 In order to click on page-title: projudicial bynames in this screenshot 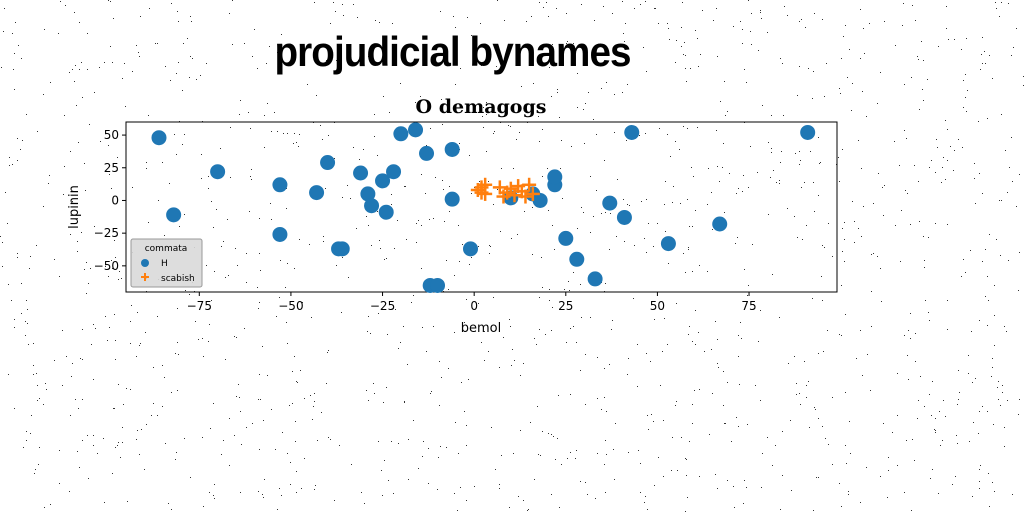, I will do `click(452, 51)`.